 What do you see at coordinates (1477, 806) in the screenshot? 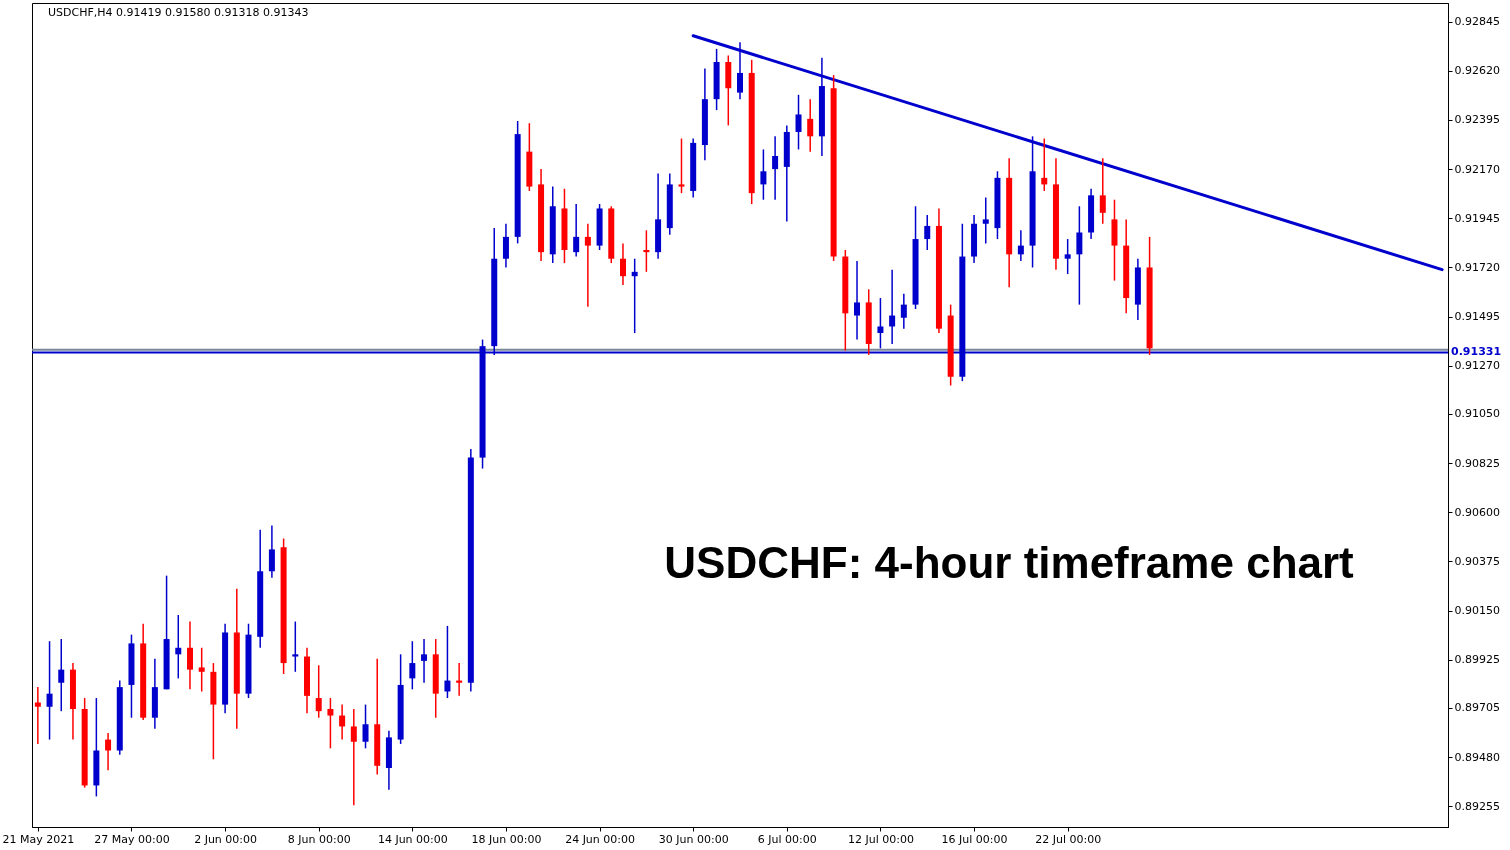
I see `y-tick-label: 0.89255` at bounding box center [1477, 806].